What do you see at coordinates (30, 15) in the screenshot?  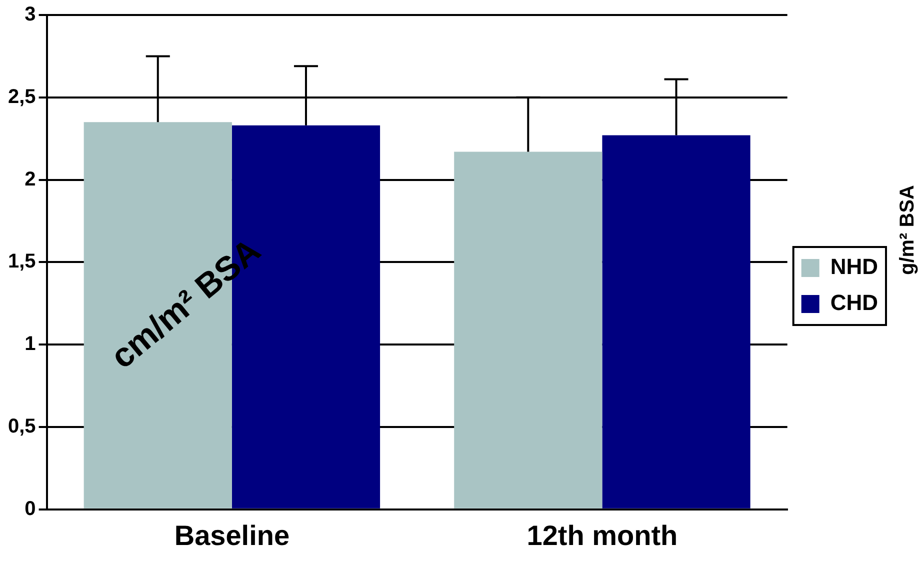 I see `y-tick-label: 3` at bounding box center [30, 15].